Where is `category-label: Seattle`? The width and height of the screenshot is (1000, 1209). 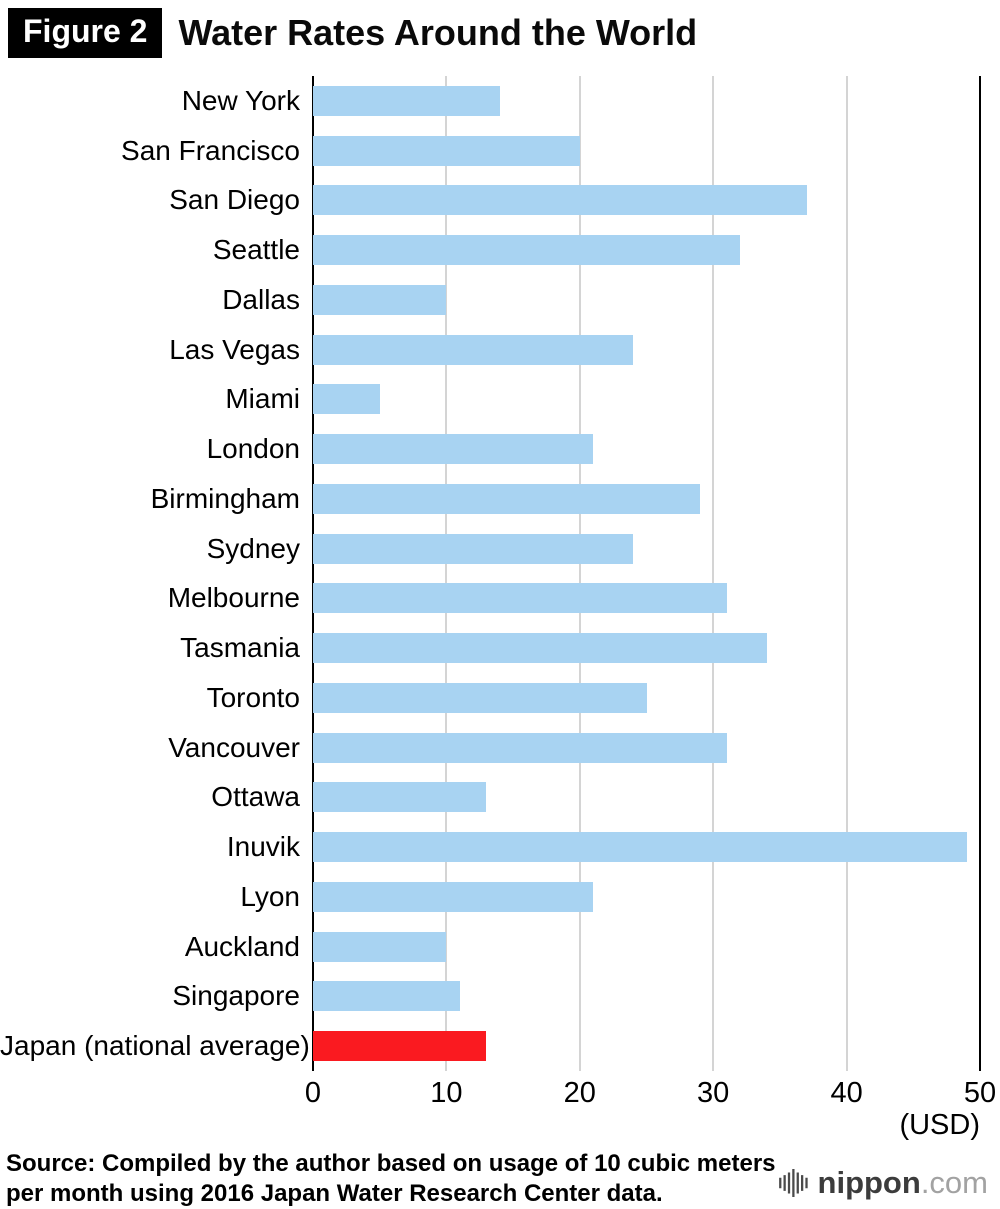 category-label: Seattle is located at coordinates (256, 250).